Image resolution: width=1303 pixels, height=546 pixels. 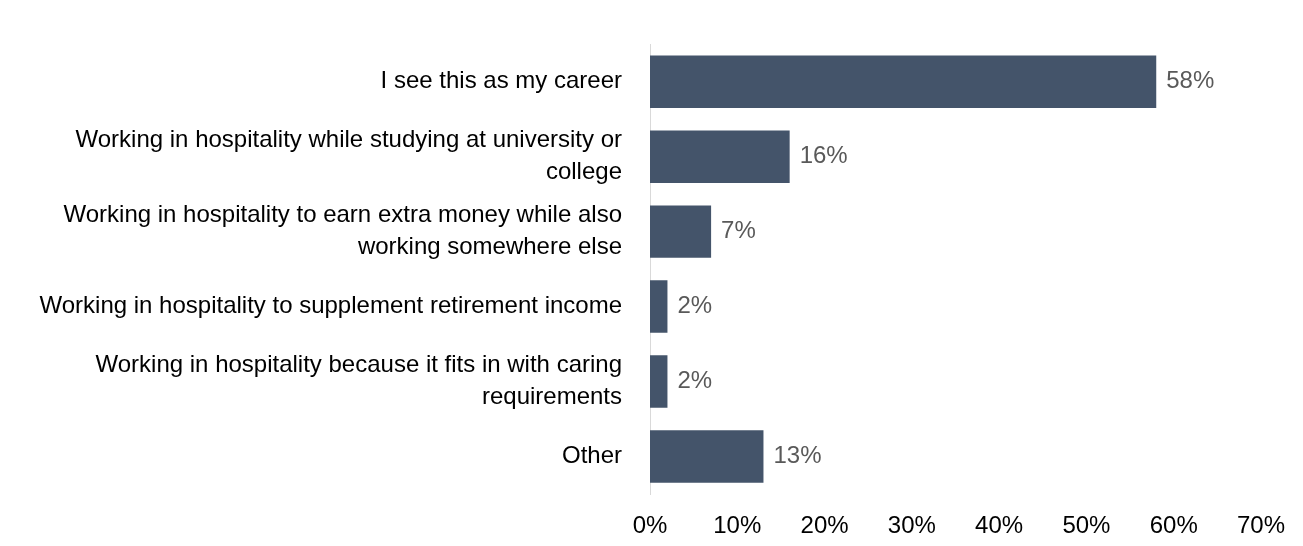 What do you see at coordinates (823, 155) in the screenshot?
I see `data-label: 16%` at bounding box center [823, 155].